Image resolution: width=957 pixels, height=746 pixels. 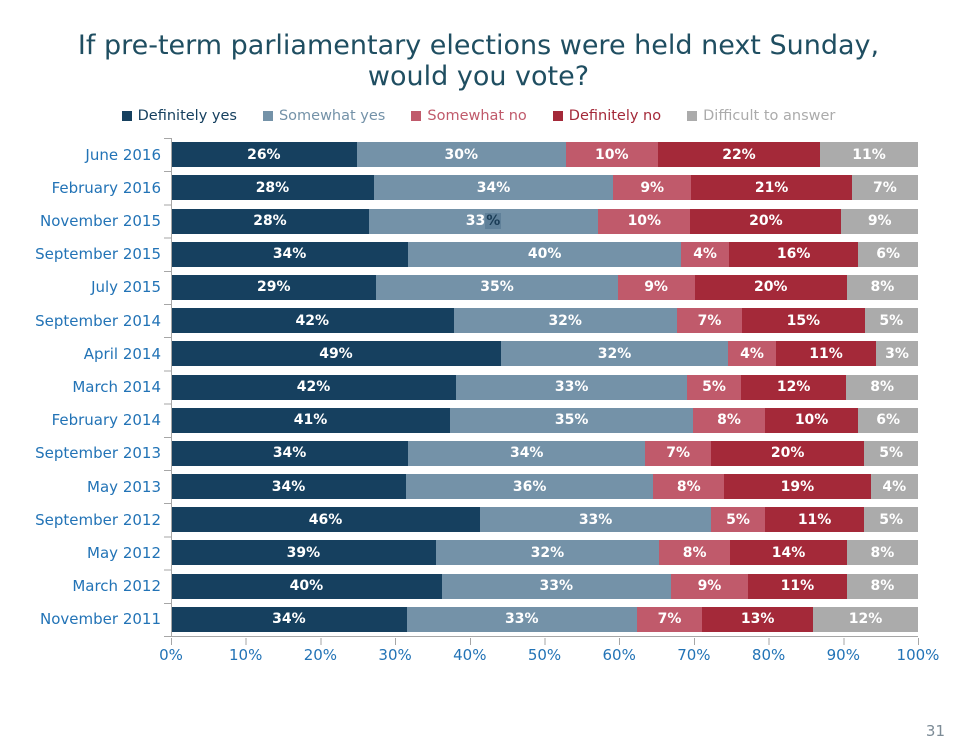 I want to click on bar-value-label: 36%, so click(x=529, y=486).